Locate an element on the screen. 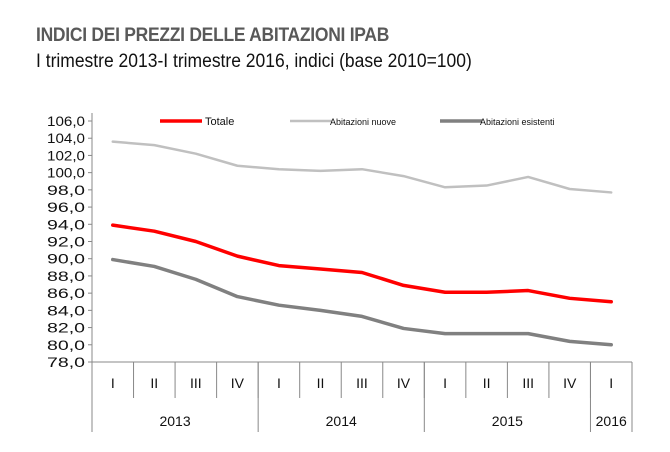  y-tick-label: 84,0 is located at coordinates (66, 310).